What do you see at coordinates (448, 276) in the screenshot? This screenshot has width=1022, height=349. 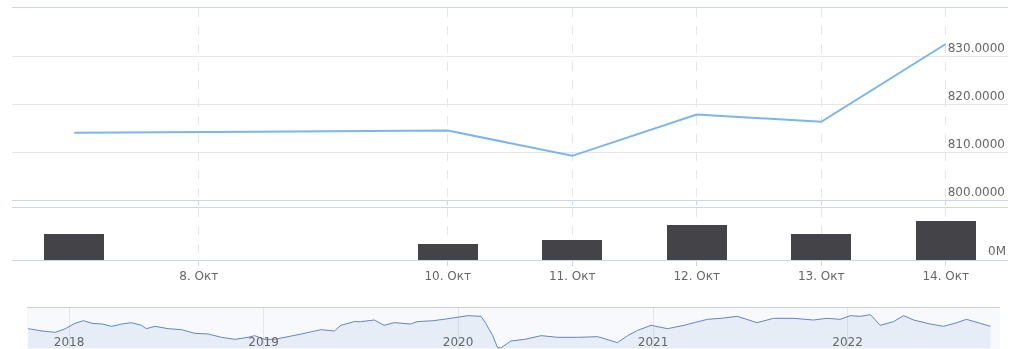 I see `x-tick-label: 10. Окт` at bounding box center [448, 276].